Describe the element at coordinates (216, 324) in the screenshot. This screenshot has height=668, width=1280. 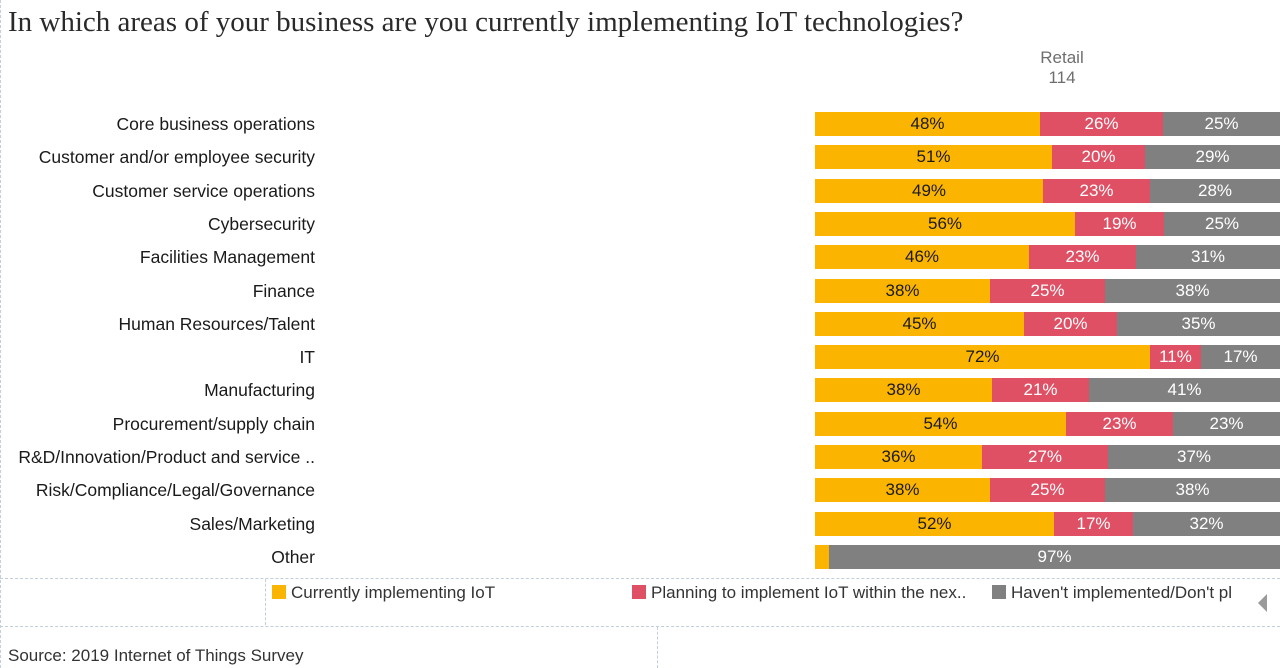
I see `category-label: Human Resources/Talent` at that location.